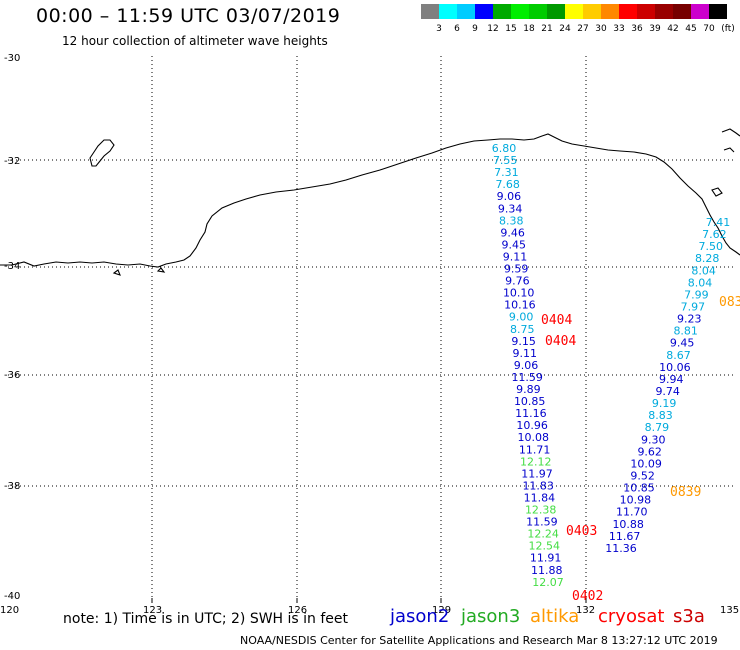 The width and height of the screenshot is (740, 650). I want to click on wave-height-value: 10.09, so click(646, 463).